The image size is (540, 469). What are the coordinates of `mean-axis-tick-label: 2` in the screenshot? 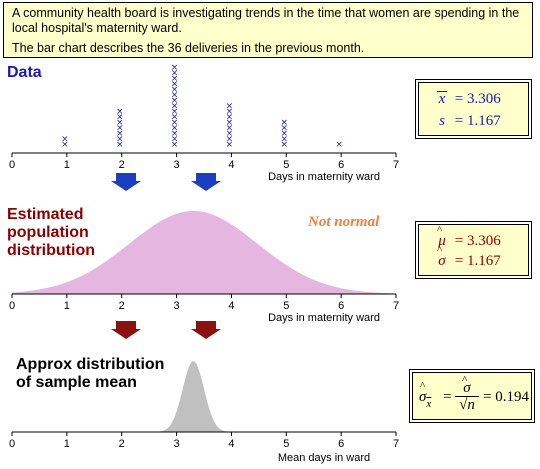 It's located at (122, 444).